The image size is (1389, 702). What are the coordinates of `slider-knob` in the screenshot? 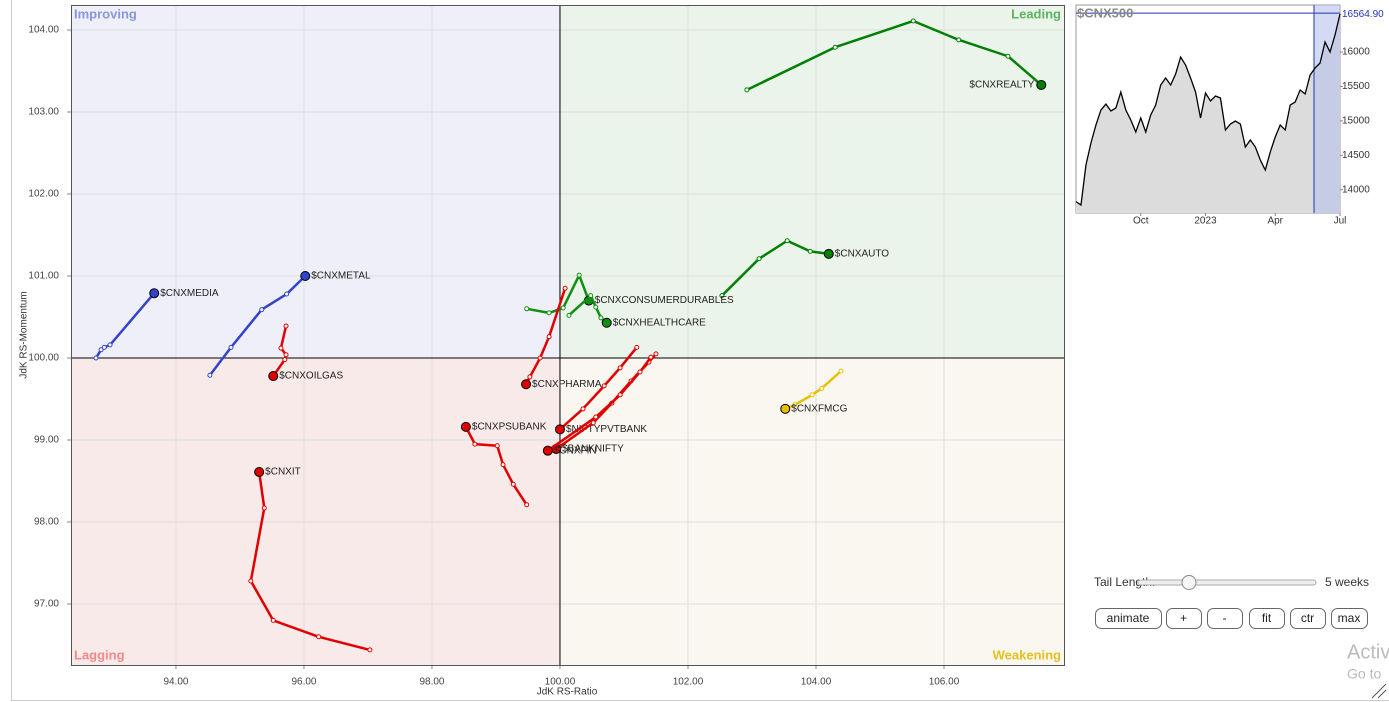 It's located at (1189, 582).